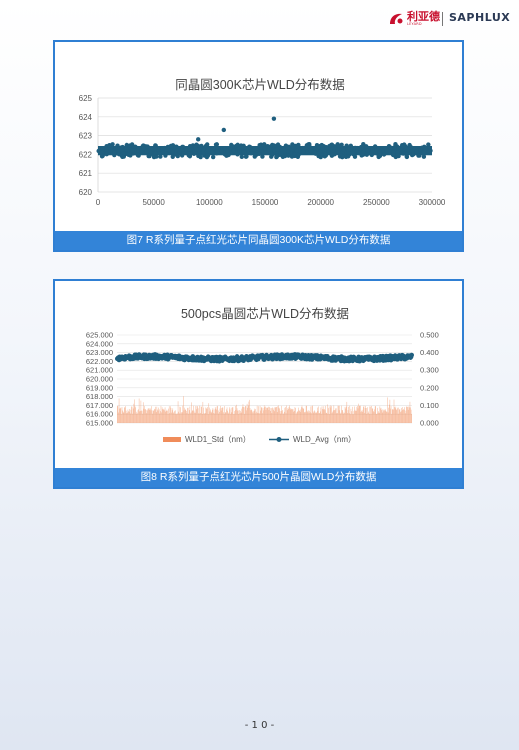 Image resolution: width=519 pixels, height=750 pixels. Describe the element at coordinates (271, 202) in the screenshot. I see `x-axis-ticks: 0 50000 100000 150000 200000 250000 300000` at that location.